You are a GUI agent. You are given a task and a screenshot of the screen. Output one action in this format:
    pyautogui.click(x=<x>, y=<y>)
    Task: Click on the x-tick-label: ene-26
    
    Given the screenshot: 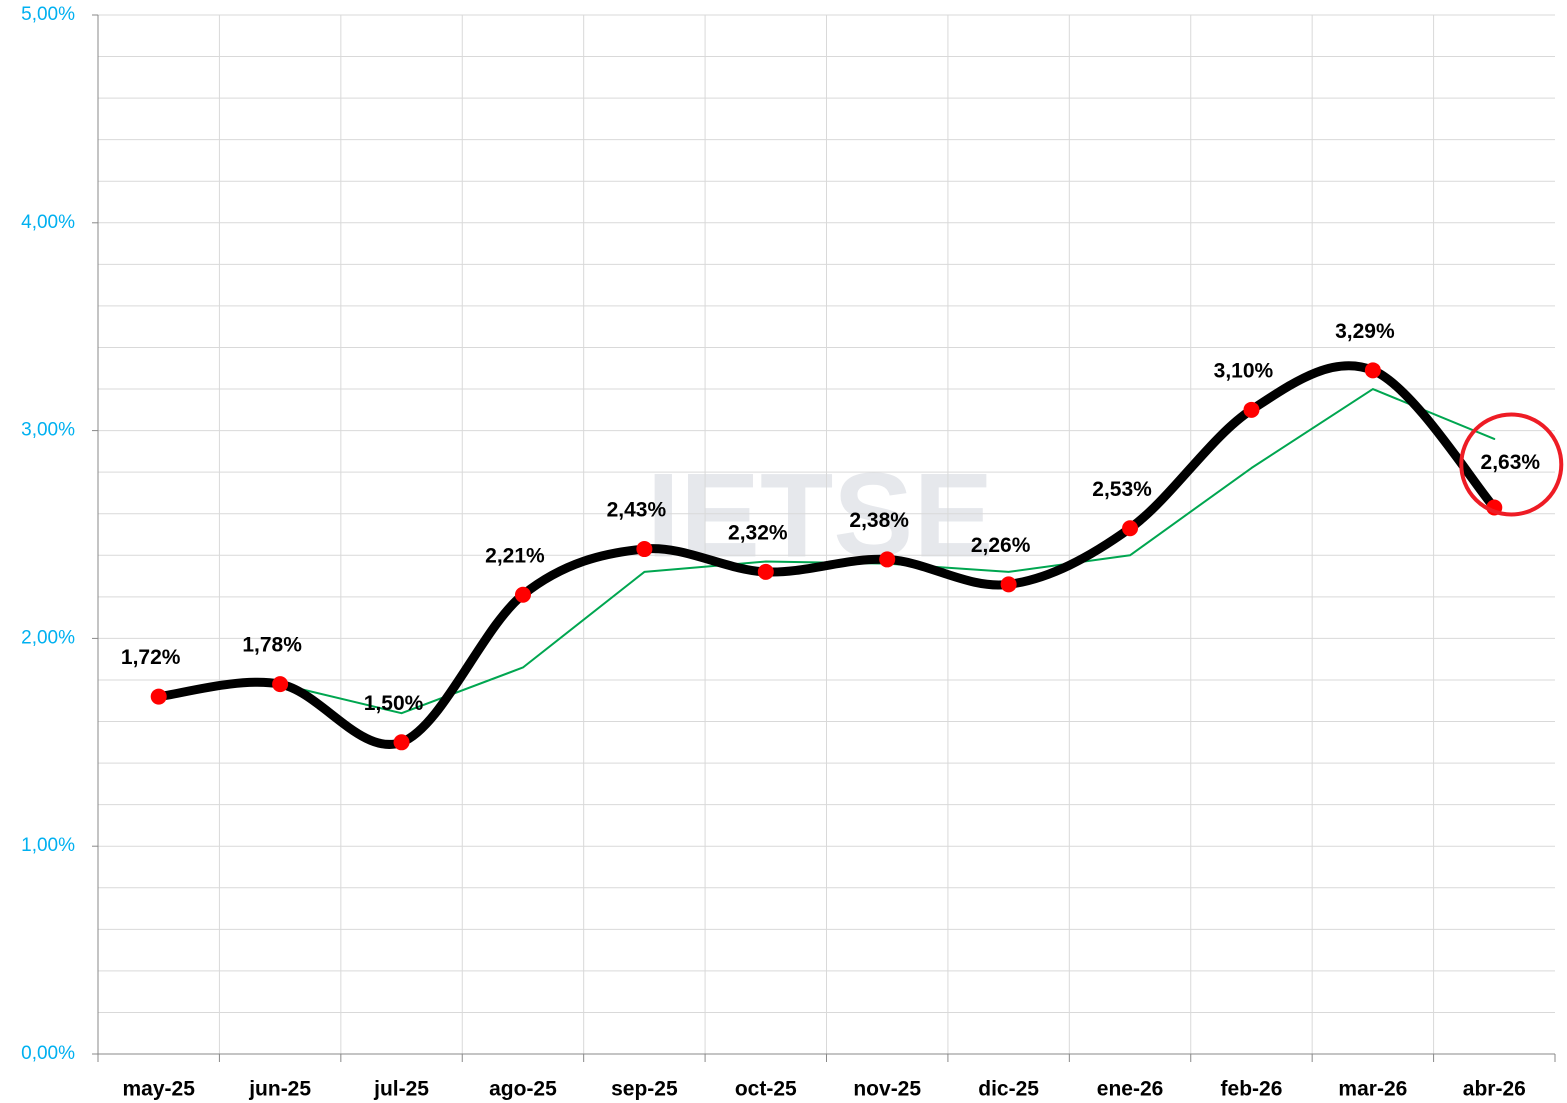 What is the action you would take?
    pyautogui.click(x=1130, y=1089)
    